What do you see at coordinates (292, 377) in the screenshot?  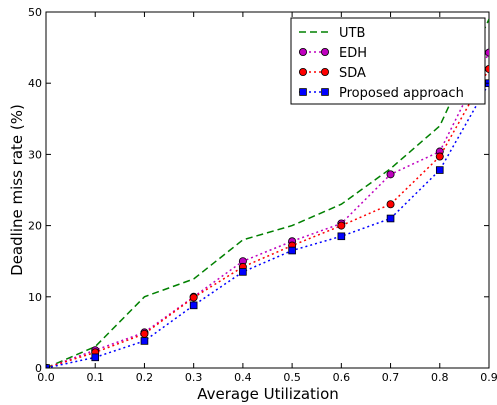 I see `x-tick-label: 0.5` at bounding box center [292, 377].